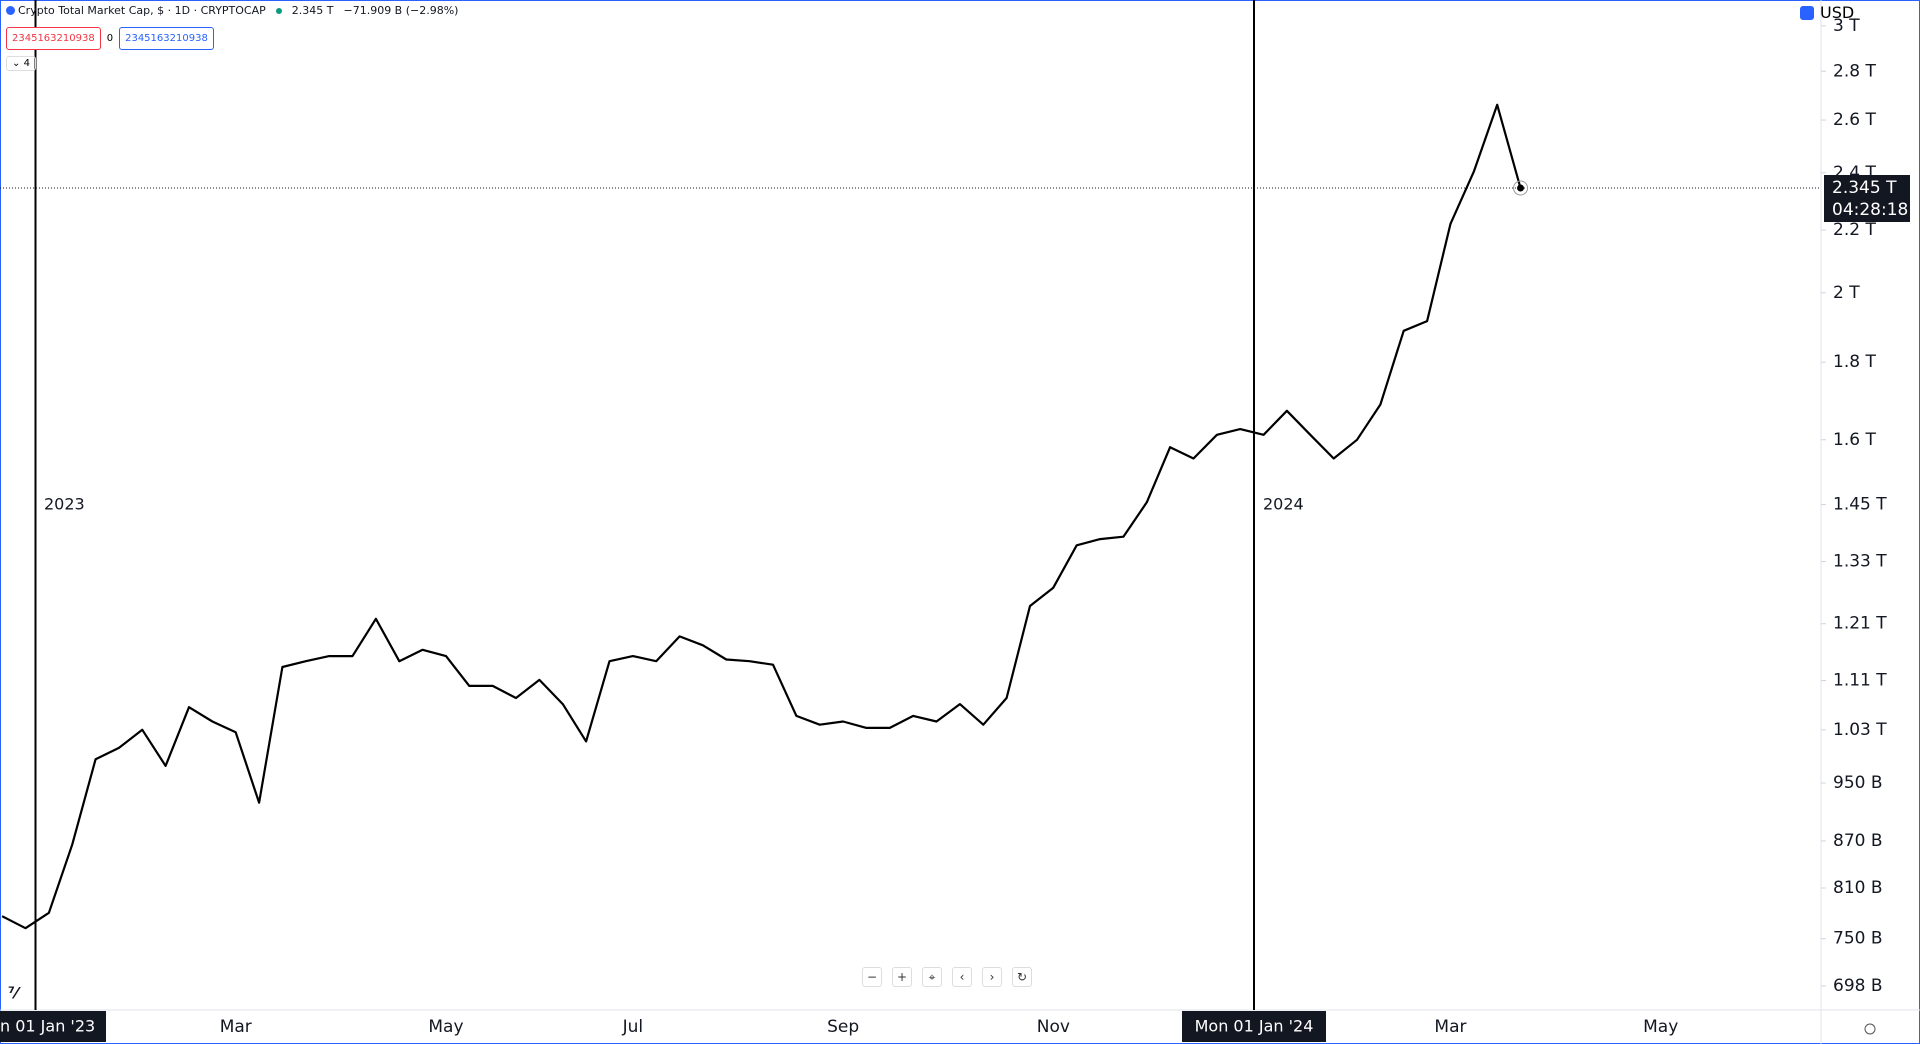 The image size is (1920, 1044). I want to click on price-label-box: 2.345 T 04:28:18, so click(1867, 198).